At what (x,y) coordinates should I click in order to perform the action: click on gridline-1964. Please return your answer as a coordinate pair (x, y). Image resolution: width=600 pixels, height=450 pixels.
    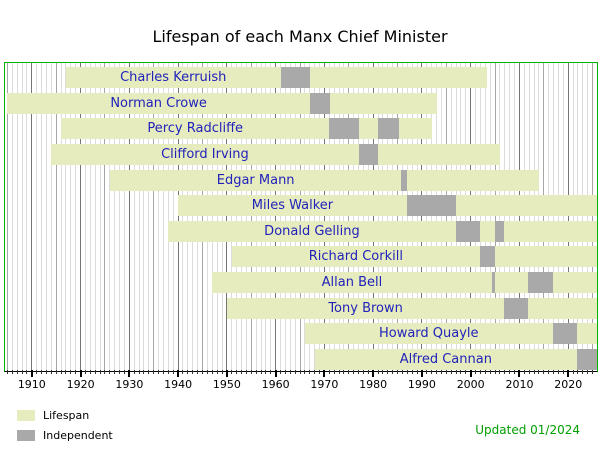
    Looking at the image, I should click on (295, 217).